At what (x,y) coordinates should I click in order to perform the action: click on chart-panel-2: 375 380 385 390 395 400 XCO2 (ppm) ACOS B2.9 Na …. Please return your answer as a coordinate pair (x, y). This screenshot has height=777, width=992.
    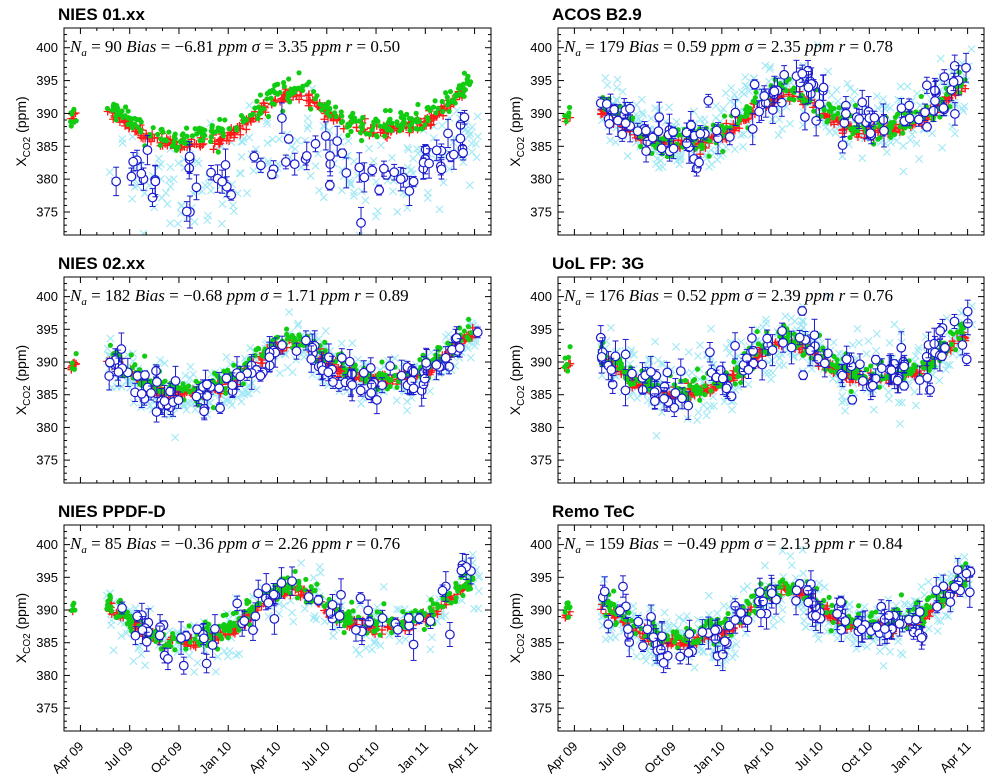
    Looking at the image, I should click on (746, 120).